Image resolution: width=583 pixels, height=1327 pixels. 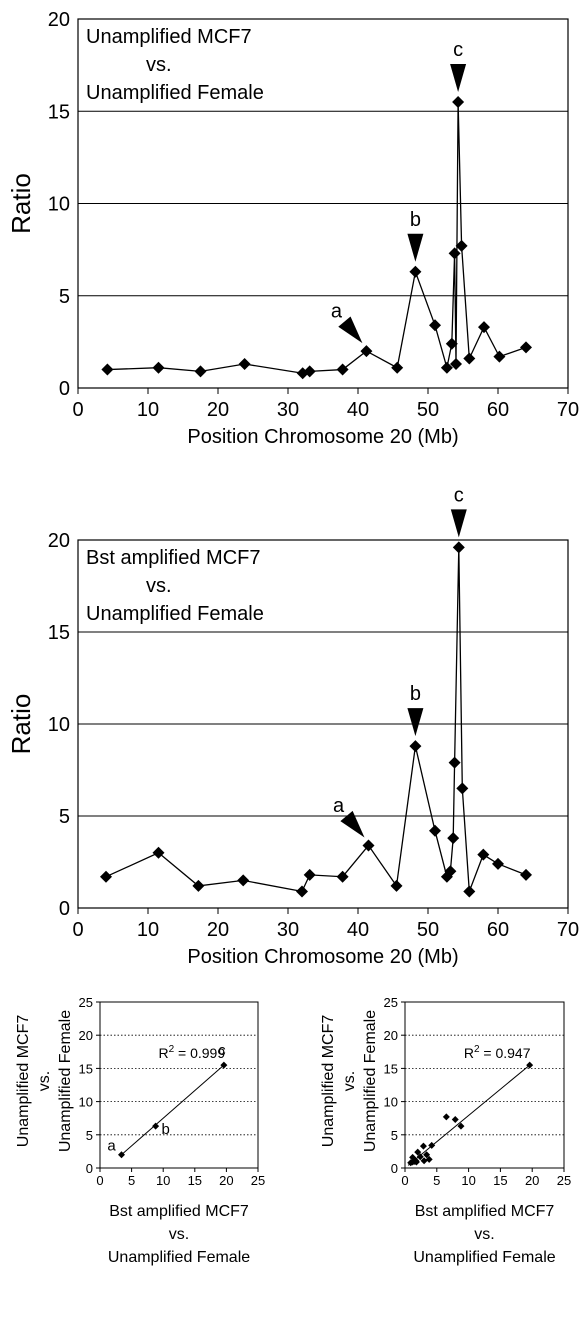 I want to click on r-squared-symbol: R, so click(x=469, y=1053).